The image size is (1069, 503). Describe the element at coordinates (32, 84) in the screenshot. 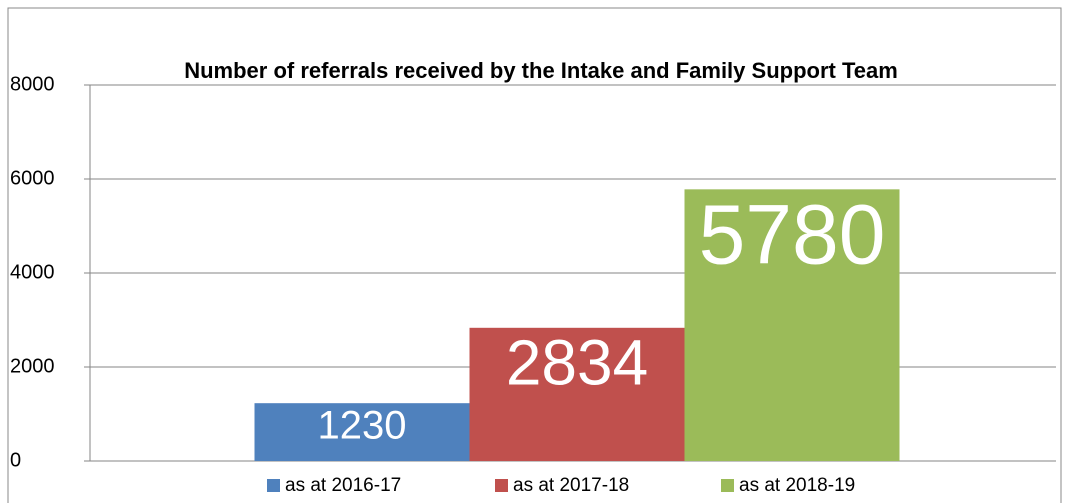

I see `y-tick-label: 8000` at that location.